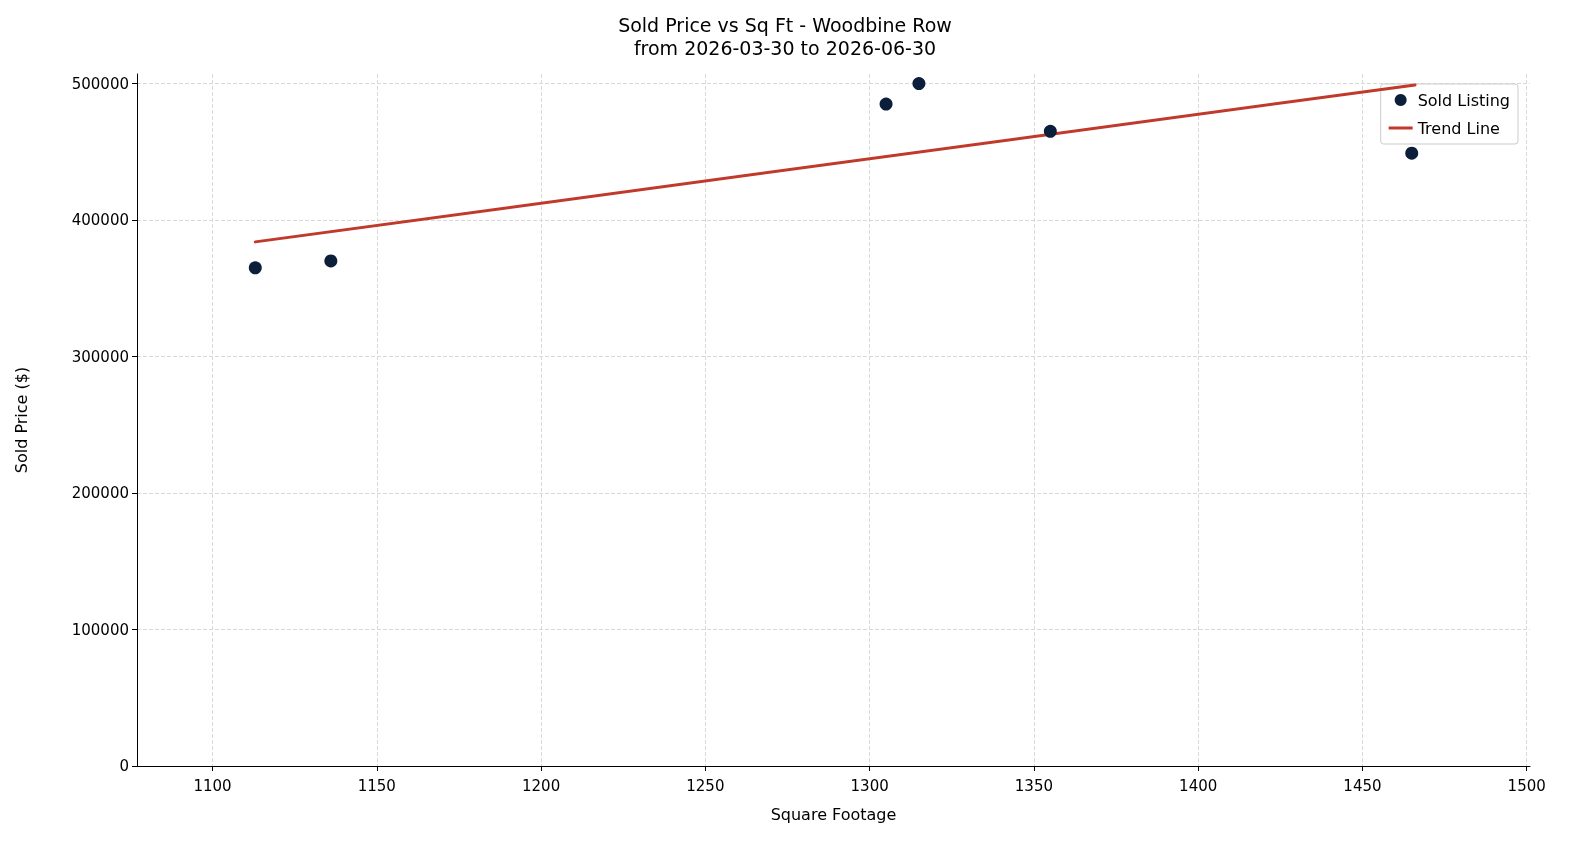 This screenshot has width=1570, height=845. Describe the element at coordinates (869, 785) in the screenshot. I see `x-tick-label: 1300` at that location.